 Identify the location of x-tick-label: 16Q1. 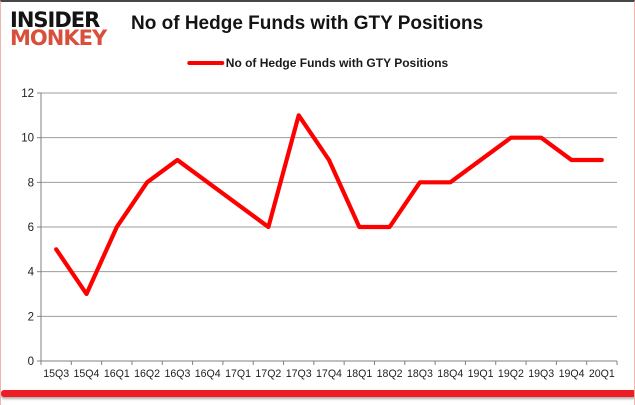
(117, 374).